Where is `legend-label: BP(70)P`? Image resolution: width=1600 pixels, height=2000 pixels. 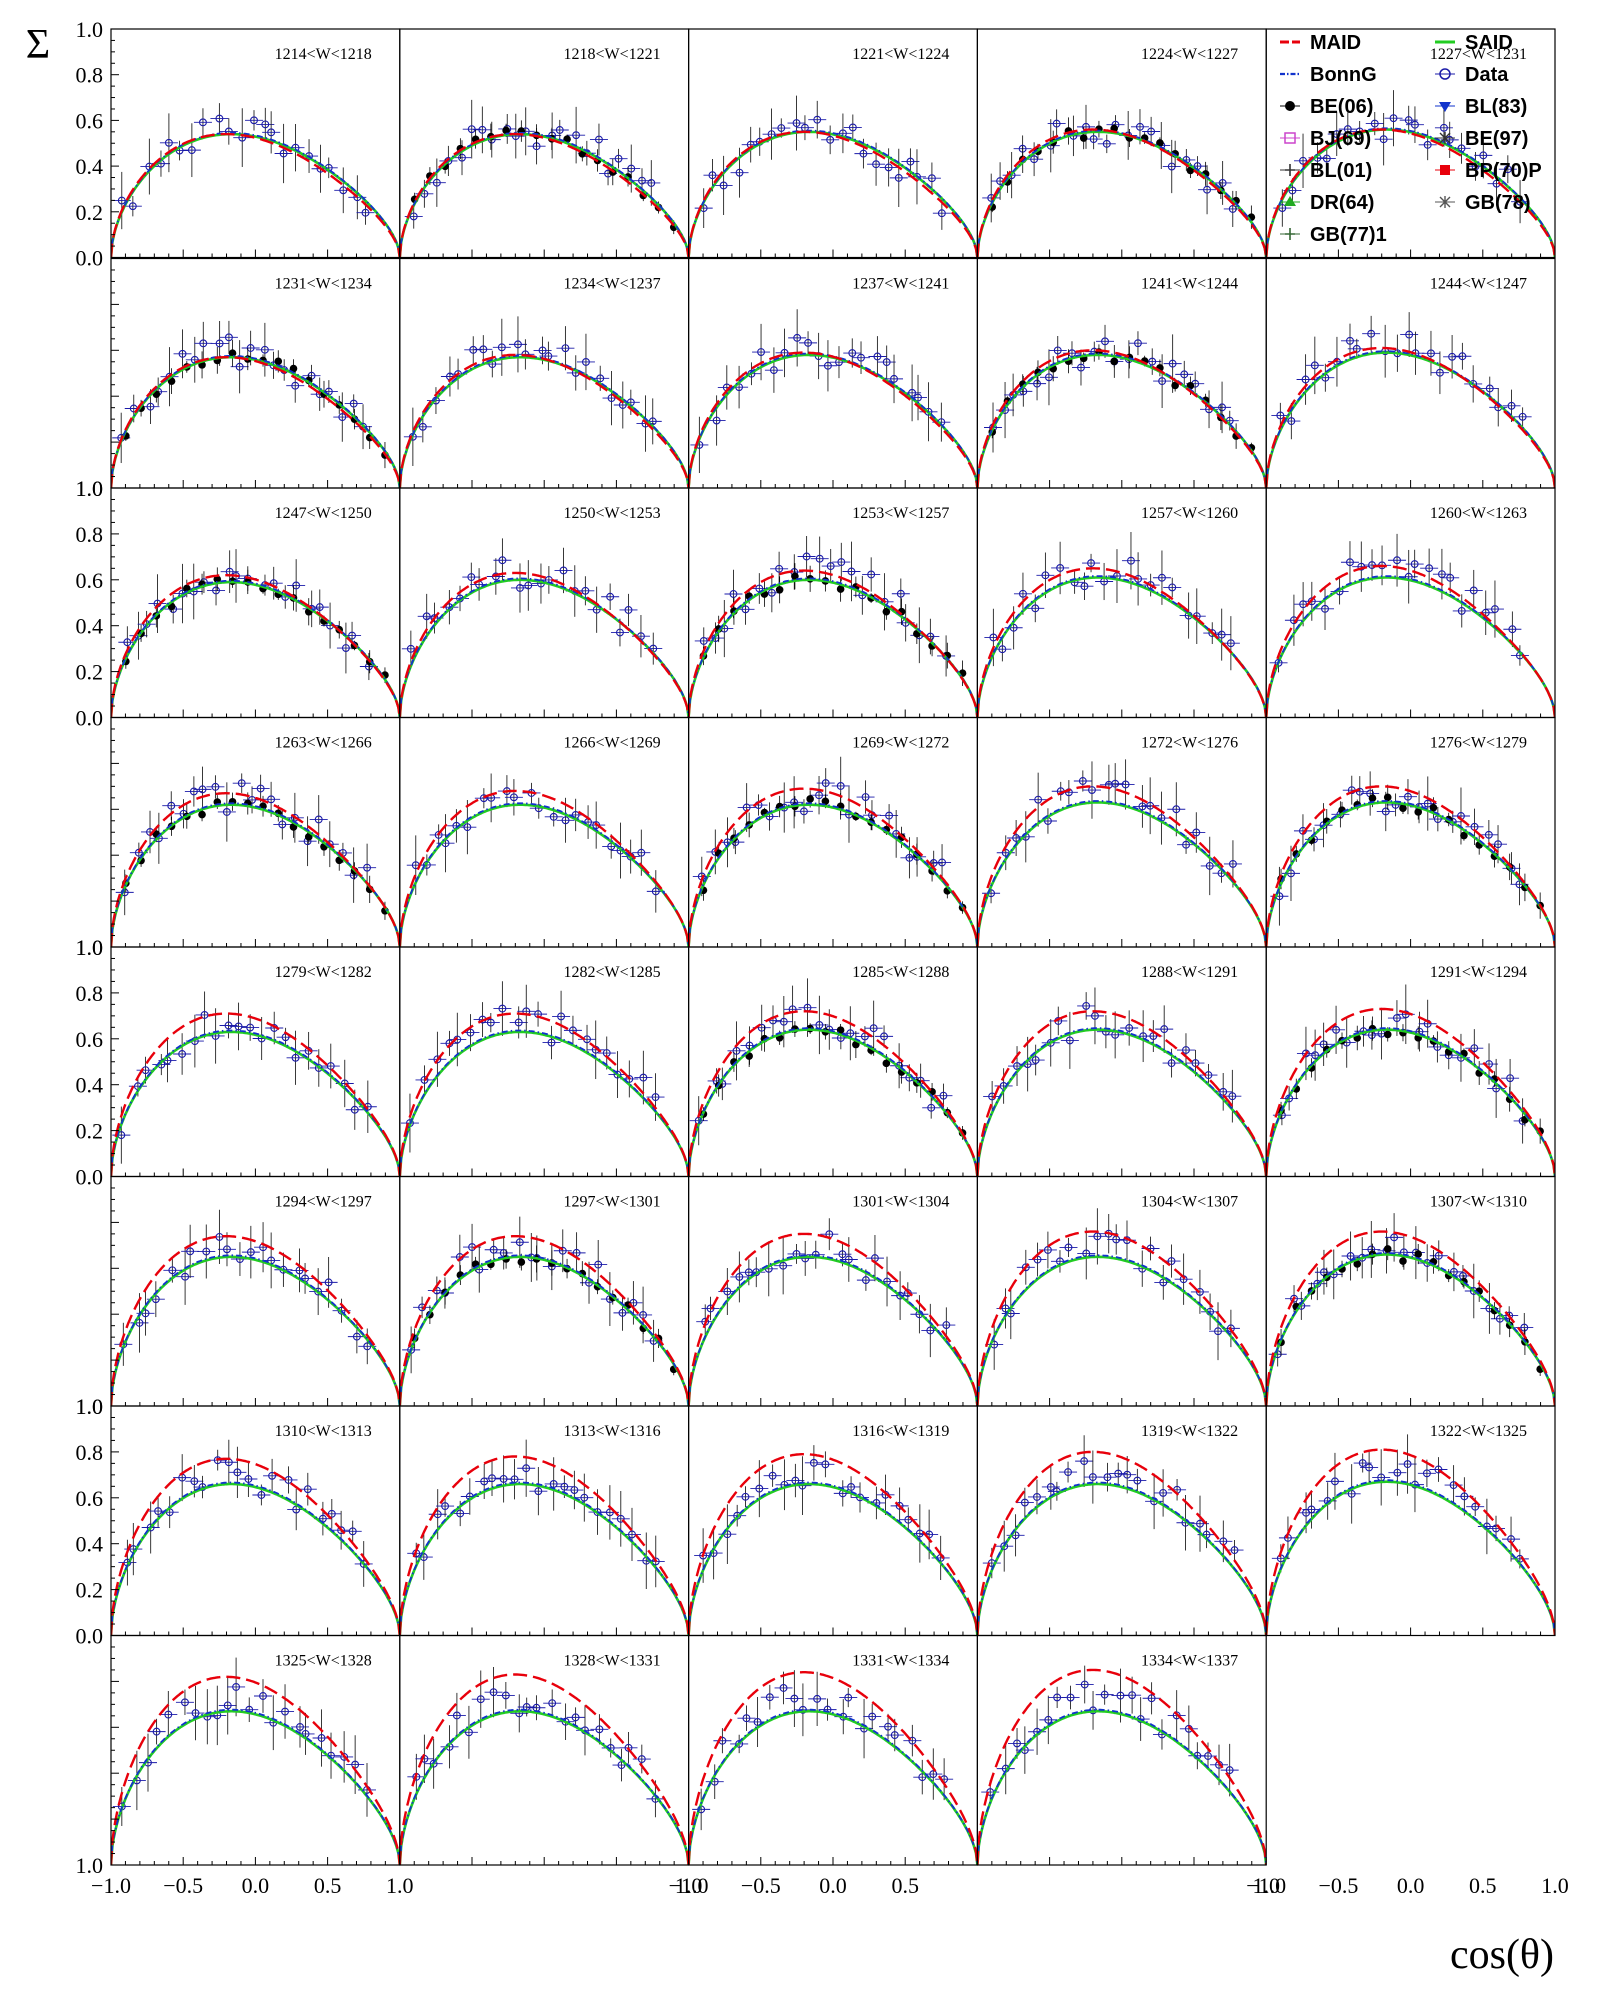
legend-label: BP(70)P is located at coordinates (1503, 171).